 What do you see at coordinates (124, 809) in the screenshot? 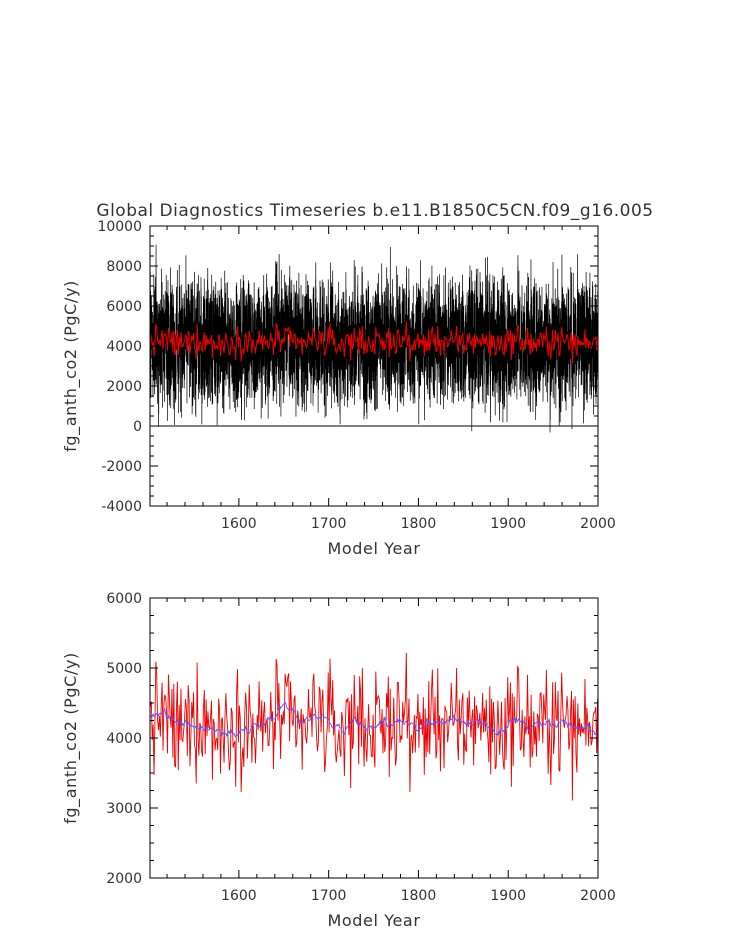
I see `y-tick-label: 3000` at bounding box center [124, 809].